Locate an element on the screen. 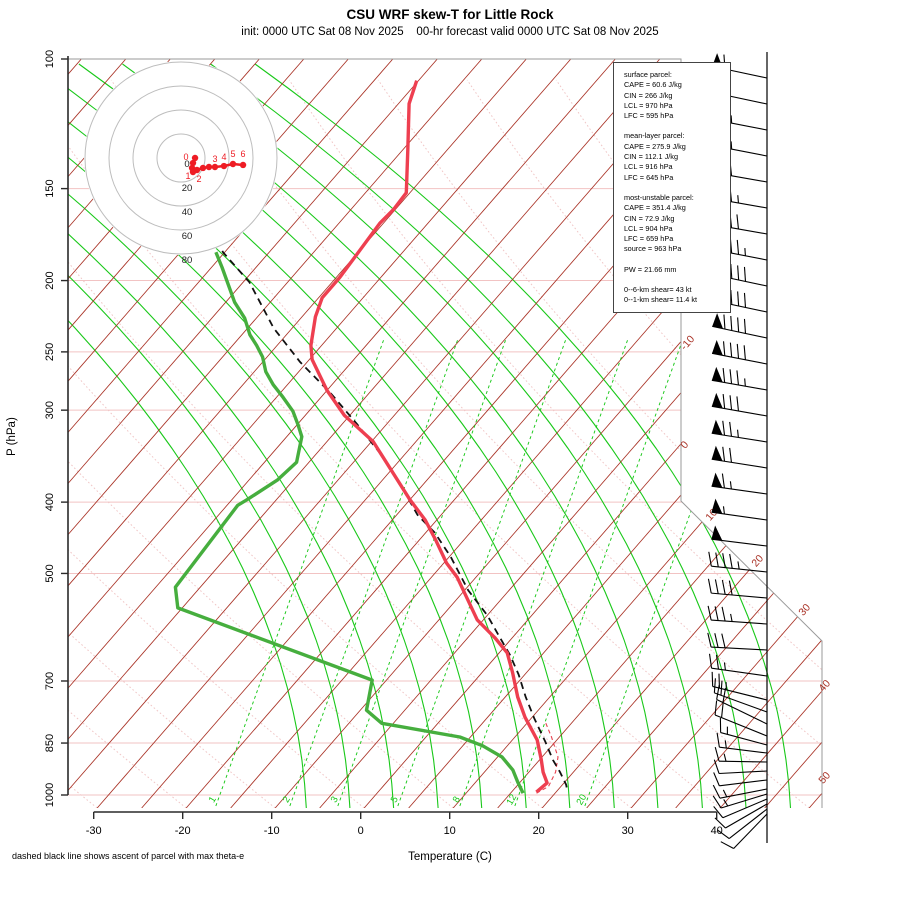  temperature-tick-label: 0 is located at coordinates (361, 831).